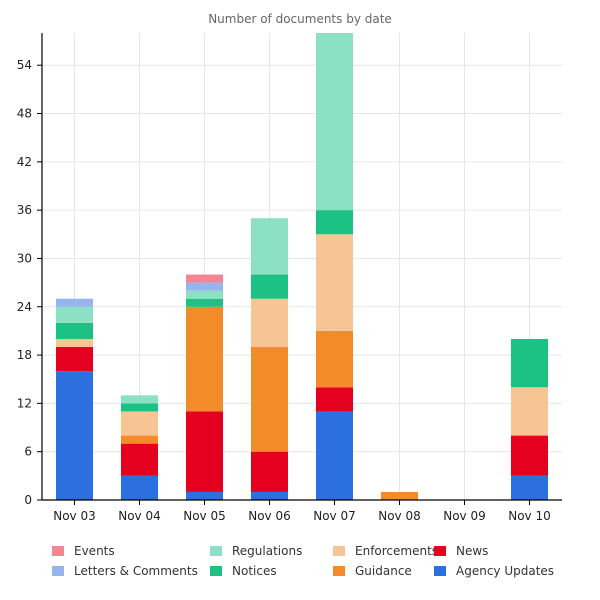  I want to click on legend-label: Notices, so click(254, 571).